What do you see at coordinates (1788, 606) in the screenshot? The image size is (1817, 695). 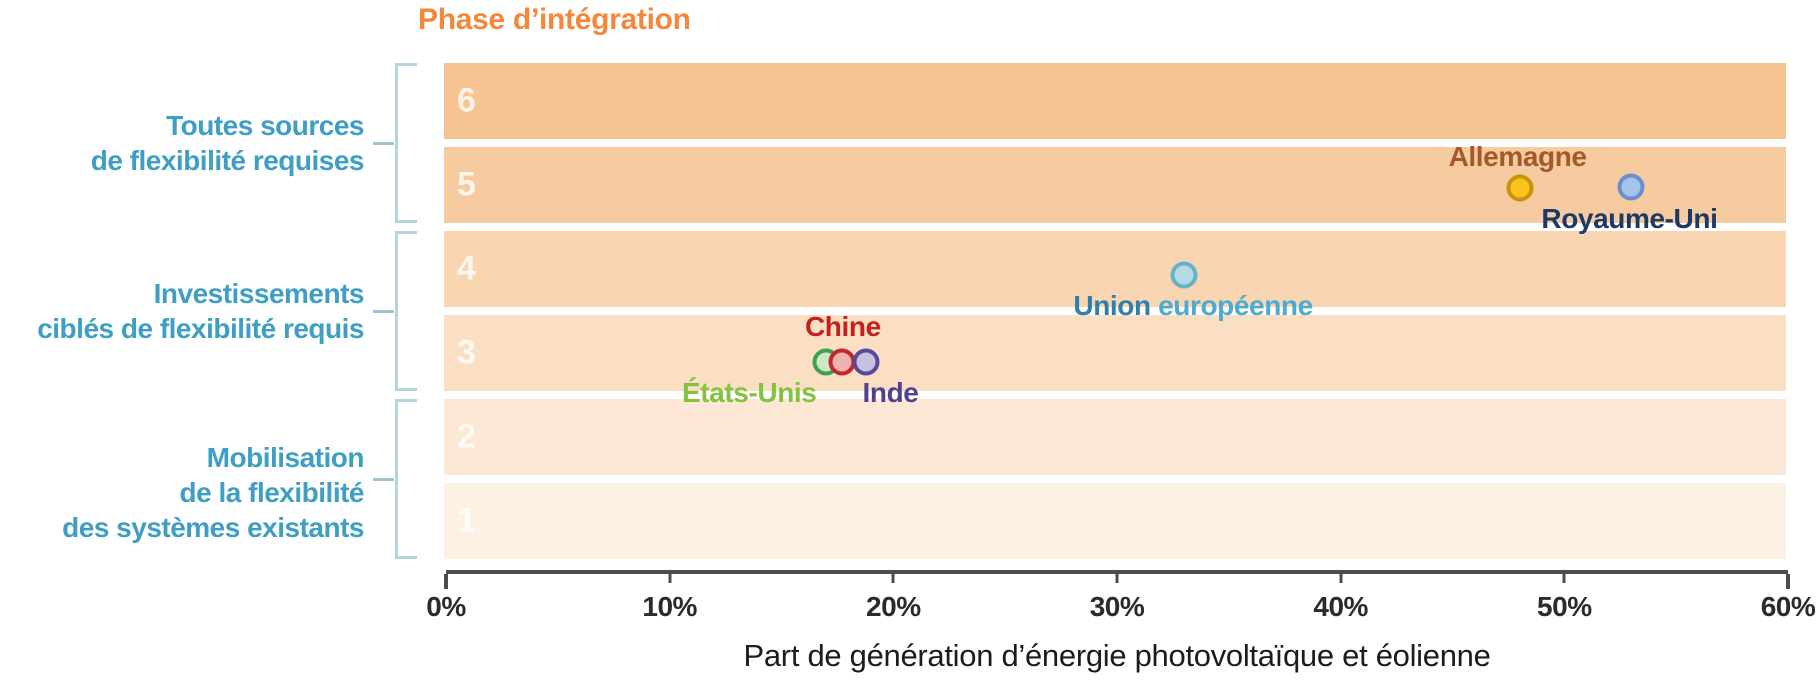 I see `x-axis-tick-label-60: 60%` at bounding box center [1788, 606].